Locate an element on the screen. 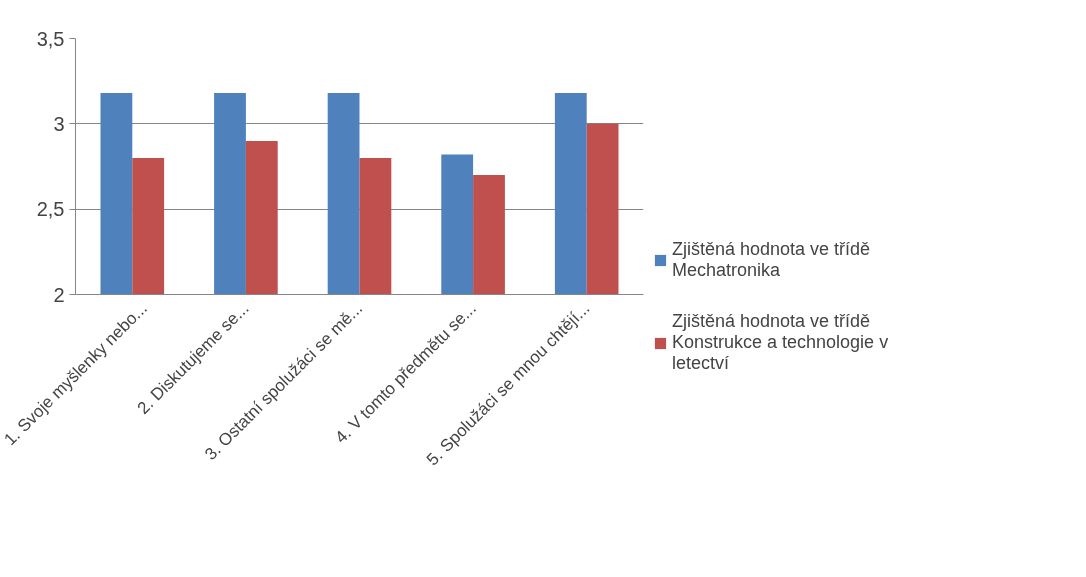  y-tick-label: 2,5 is located at coordinates (50, 209).